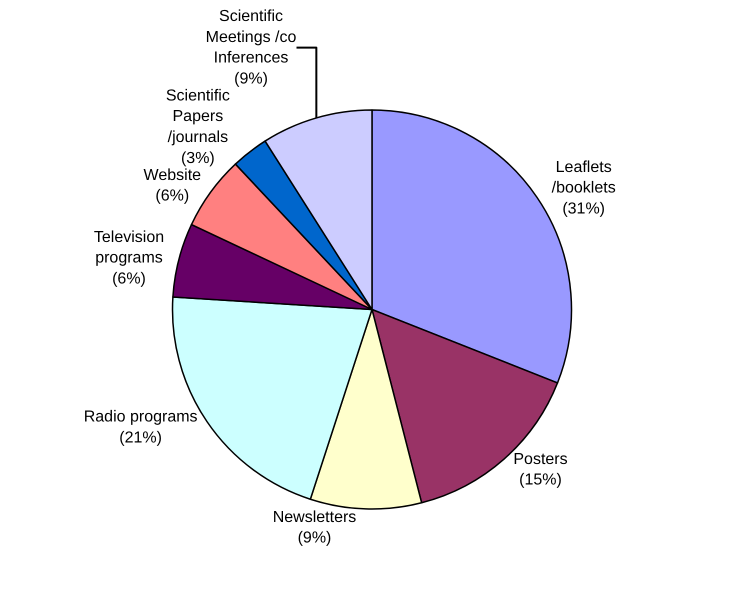 Image resolution: width=744 pixels, height=599 pixels. What do you see at coordinates (173, 175) in the screenshot?
I see `slice-label: Website` at bounding box center [173, 175].